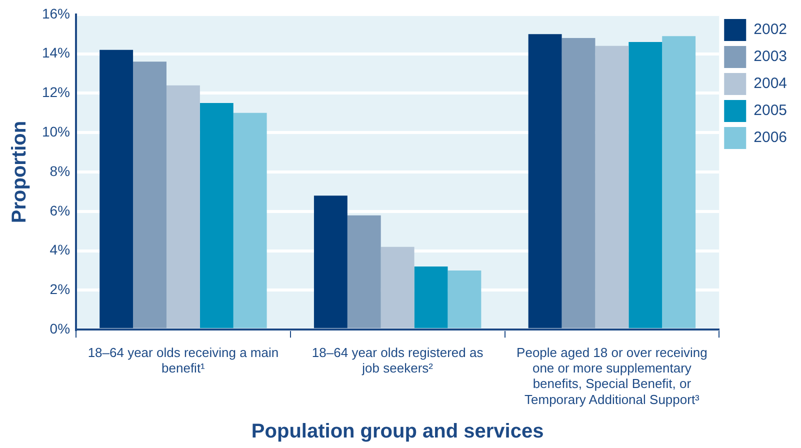 This screenshot has width=801, height=448. Describe the element at coordinates (771, 29) in the screenshot. I see `legend-label: 2002` at that location.